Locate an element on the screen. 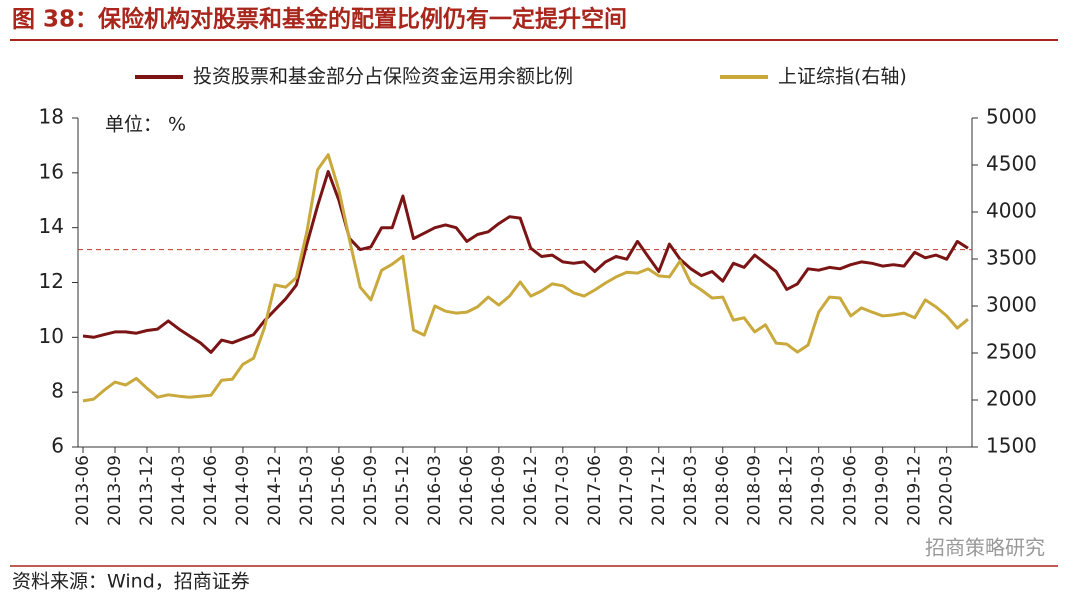 This screenshot has height=599, width=1080. y-tick-label: 12 is located at coordinates (51, 281).